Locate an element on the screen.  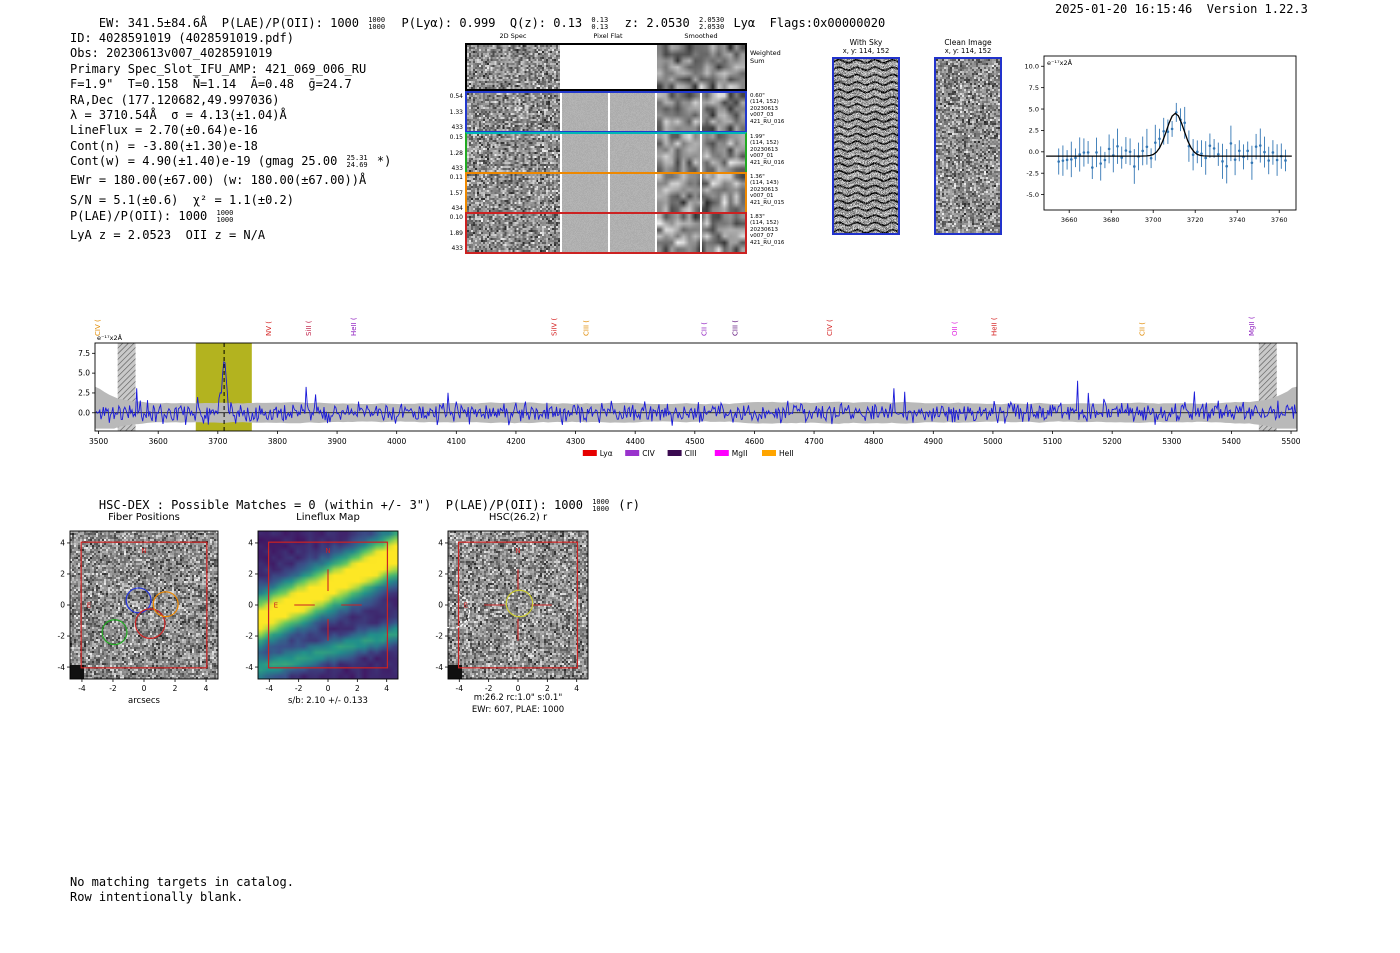
svg-text: 5100 is located at coordinates (1052, 441).